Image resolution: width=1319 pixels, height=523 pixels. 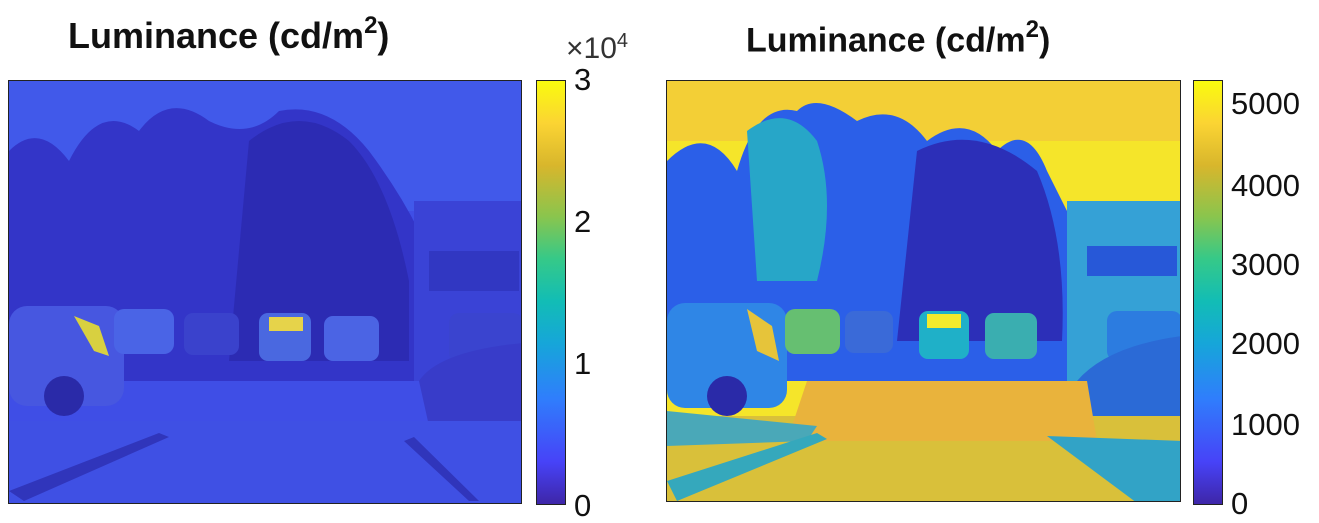 What do you see at coordinates (1208, 292) in the screenshot?
I see `right-colorbar` at bounding box center [1208, 292].